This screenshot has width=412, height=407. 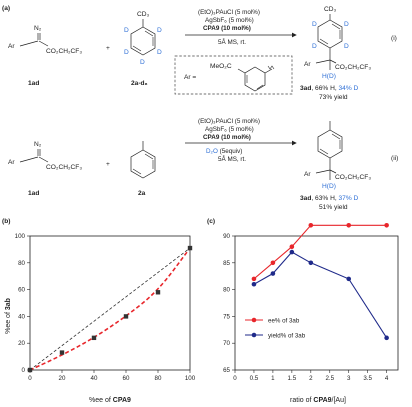 I want to click on reaction-tag-ii: (ii), so click(x=394, y=158).